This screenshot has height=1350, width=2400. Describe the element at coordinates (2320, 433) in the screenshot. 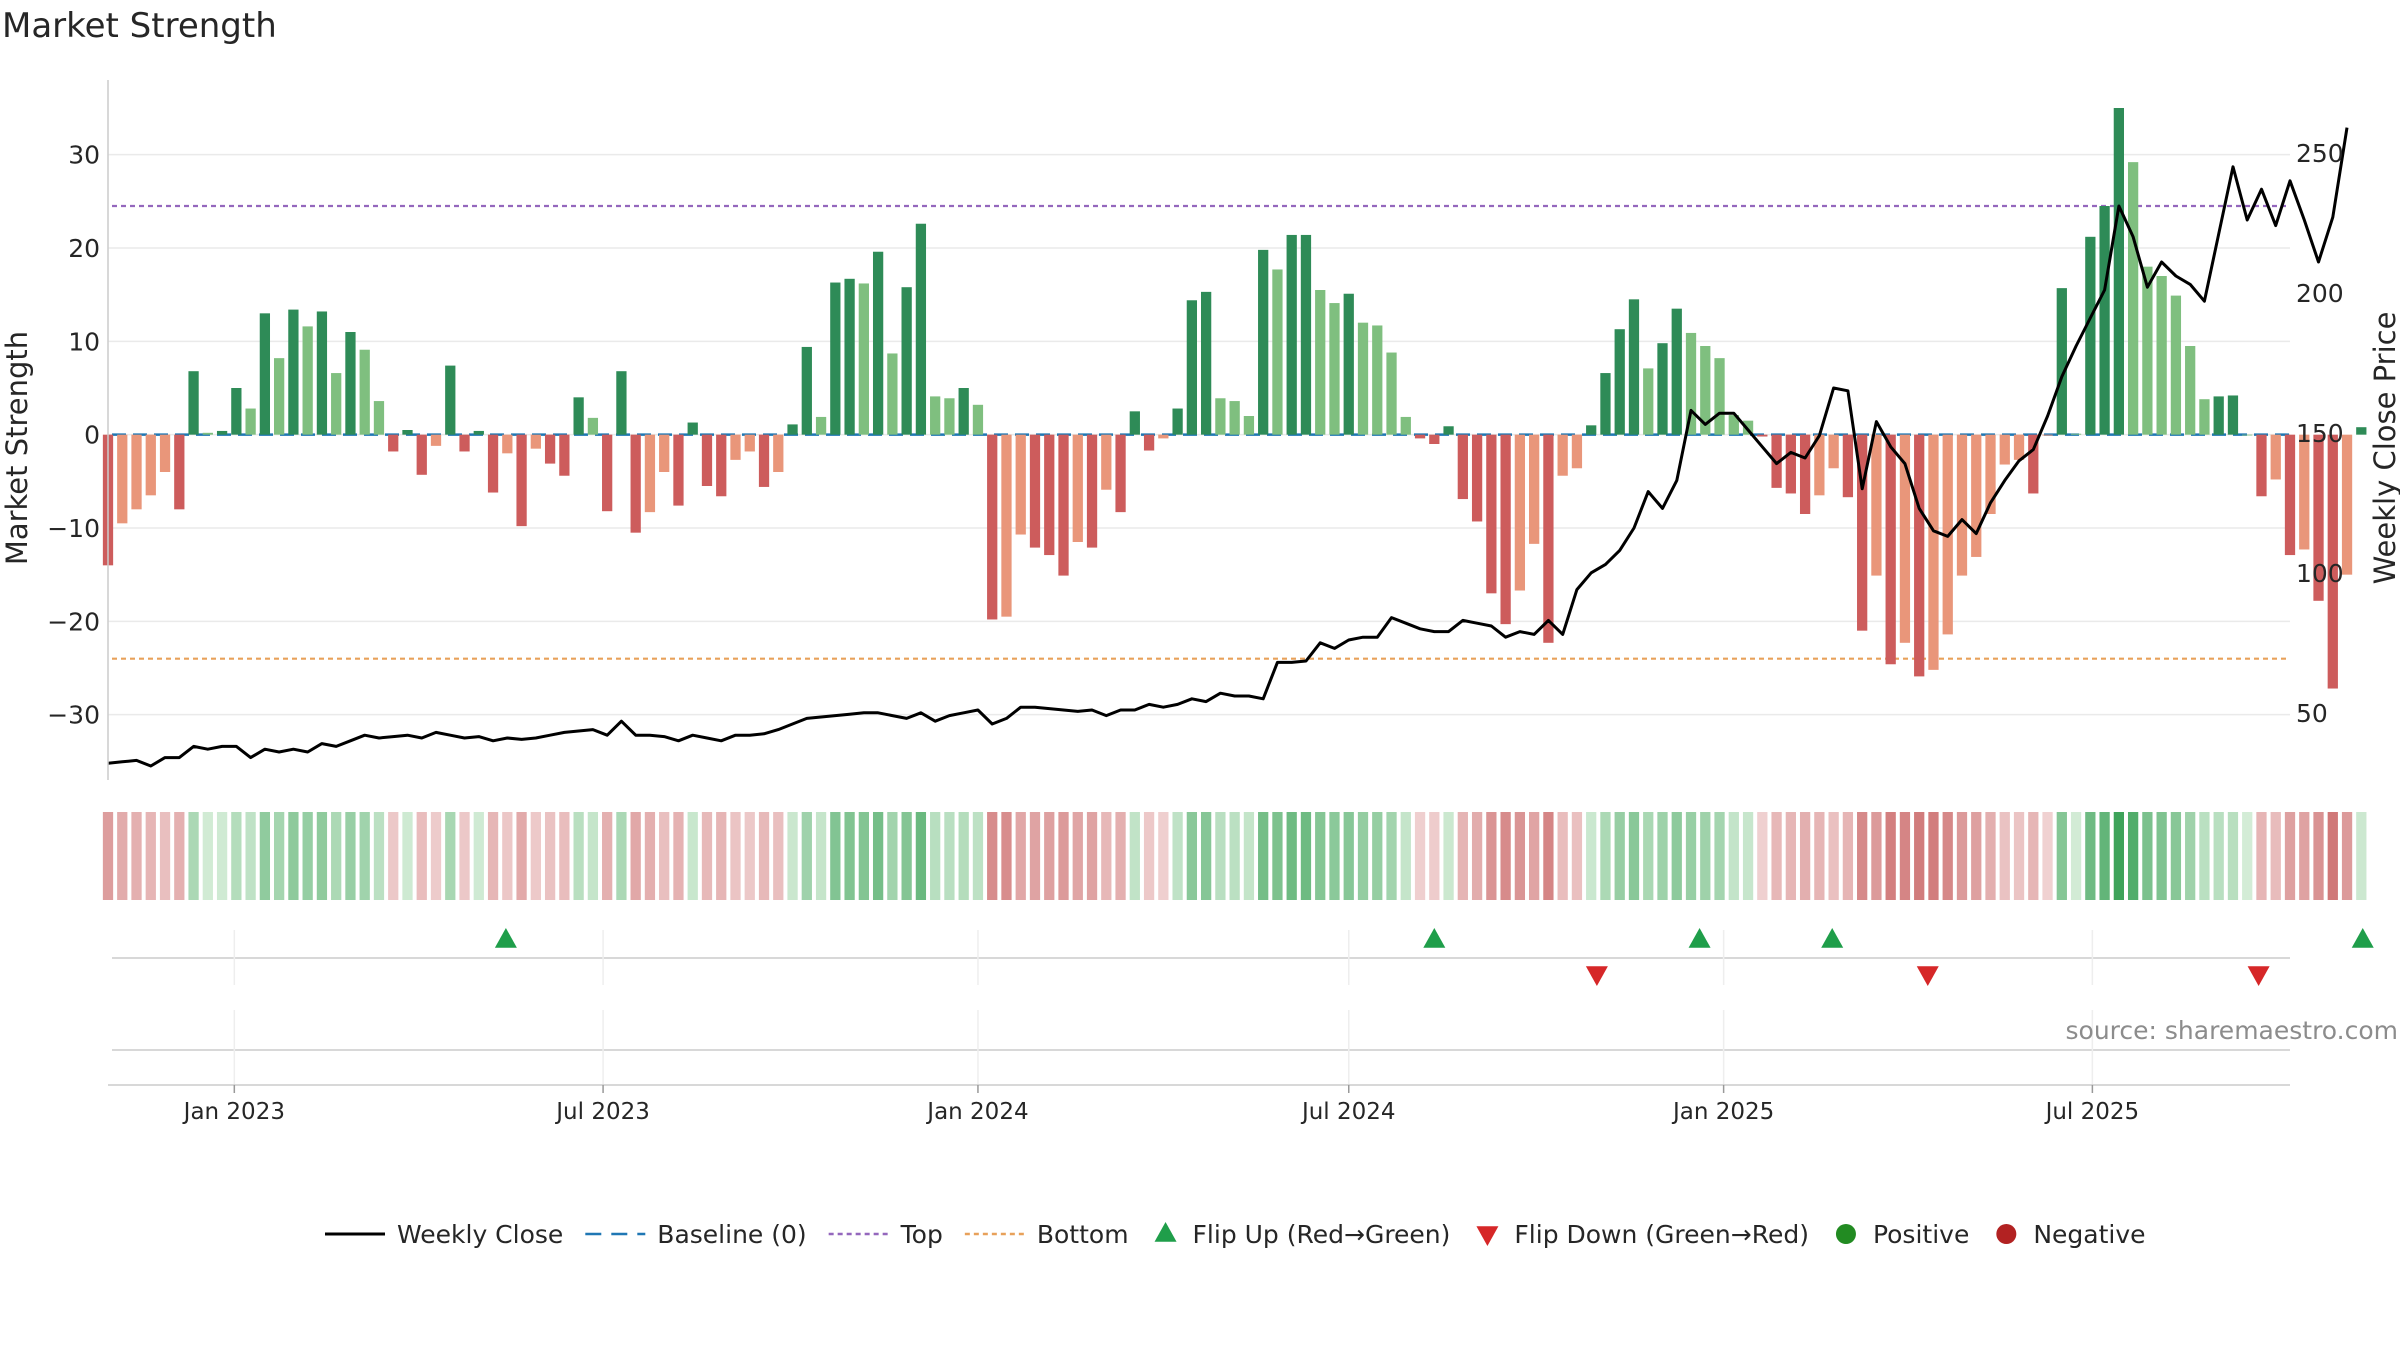

I see `y2-tick-label: 150` at that location.